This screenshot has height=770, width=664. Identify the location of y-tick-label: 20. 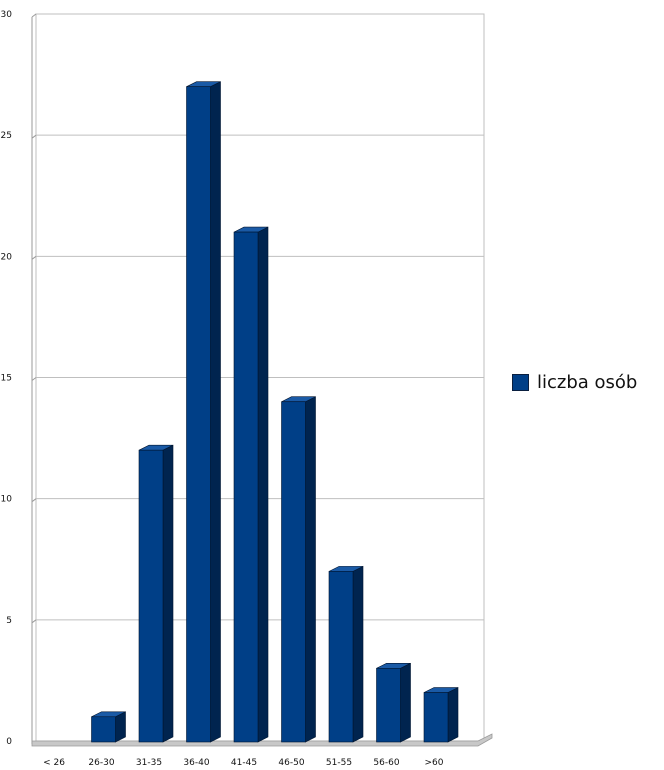
(7, 257).